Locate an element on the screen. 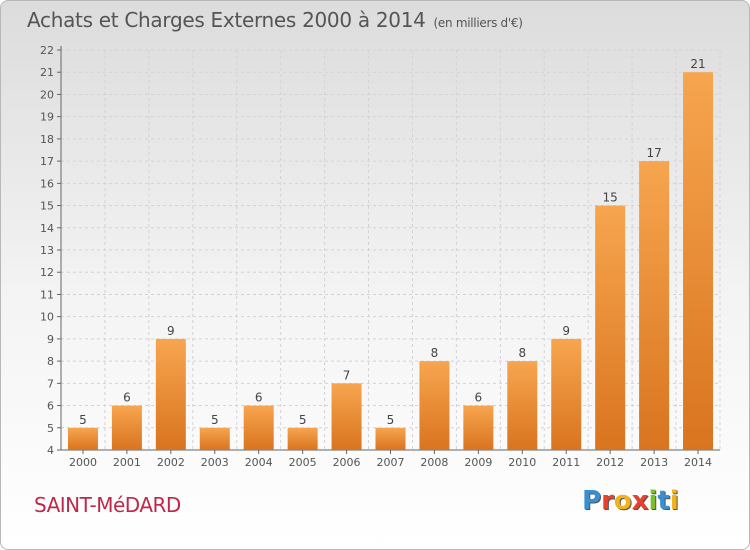 This screenshot has height=550, width=750. commune-name: SAINT-MéDARD is located at coordinates (107, 505).